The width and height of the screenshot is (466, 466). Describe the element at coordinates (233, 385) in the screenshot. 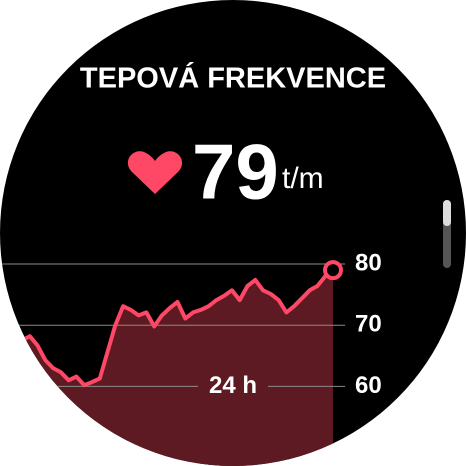

I see `x-axis-label: 24 h` at that location.